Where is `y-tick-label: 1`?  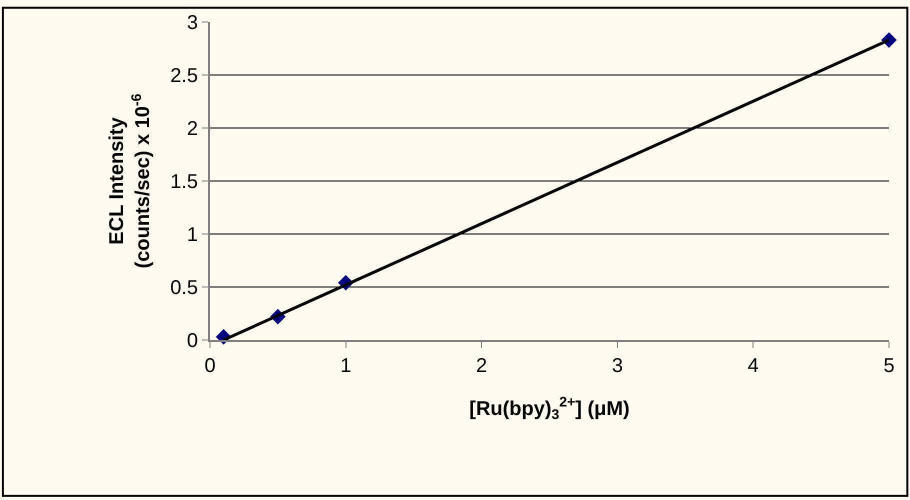
y-tick-label: 1 is located at coordinates (192, 235).